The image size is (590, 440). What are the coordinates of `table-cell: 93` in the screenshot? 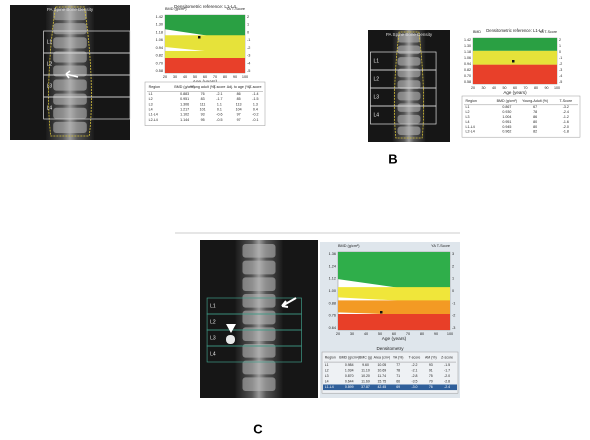 It's located at (203, 115).